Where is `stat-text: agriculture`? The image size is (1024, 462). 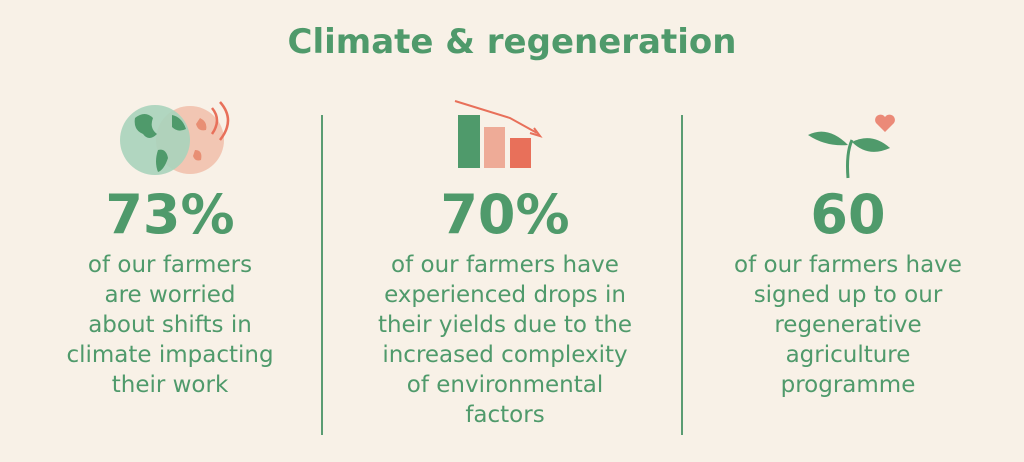
stat-text: agriculture is located at coordinates (848, 355).